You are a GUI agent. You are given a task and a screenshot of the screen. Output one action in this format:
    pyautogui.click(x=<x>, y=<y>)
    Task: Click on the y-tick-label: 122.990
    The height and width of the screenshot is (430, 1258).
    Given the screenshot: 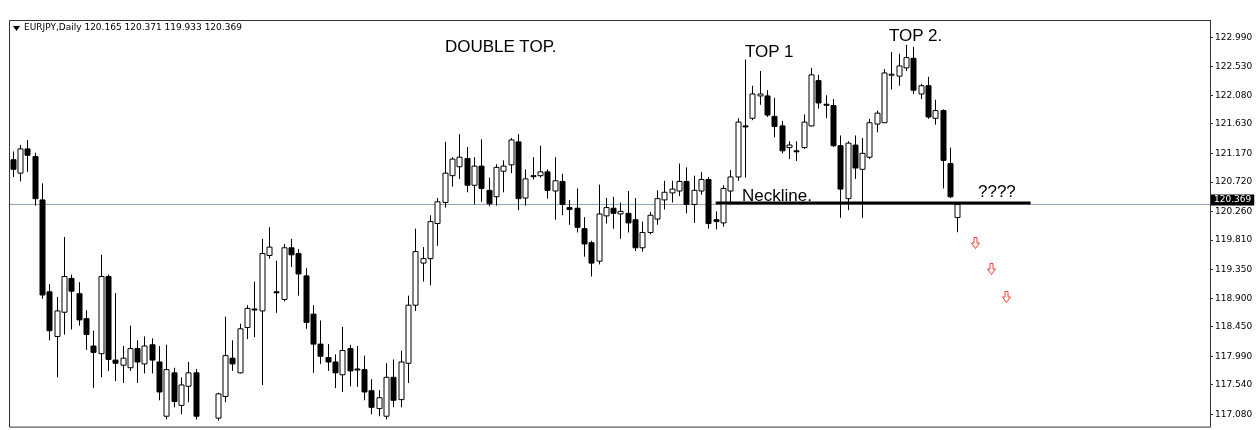 What is the action you would take?
    pyautogui.click(x=1234, y=36)
    